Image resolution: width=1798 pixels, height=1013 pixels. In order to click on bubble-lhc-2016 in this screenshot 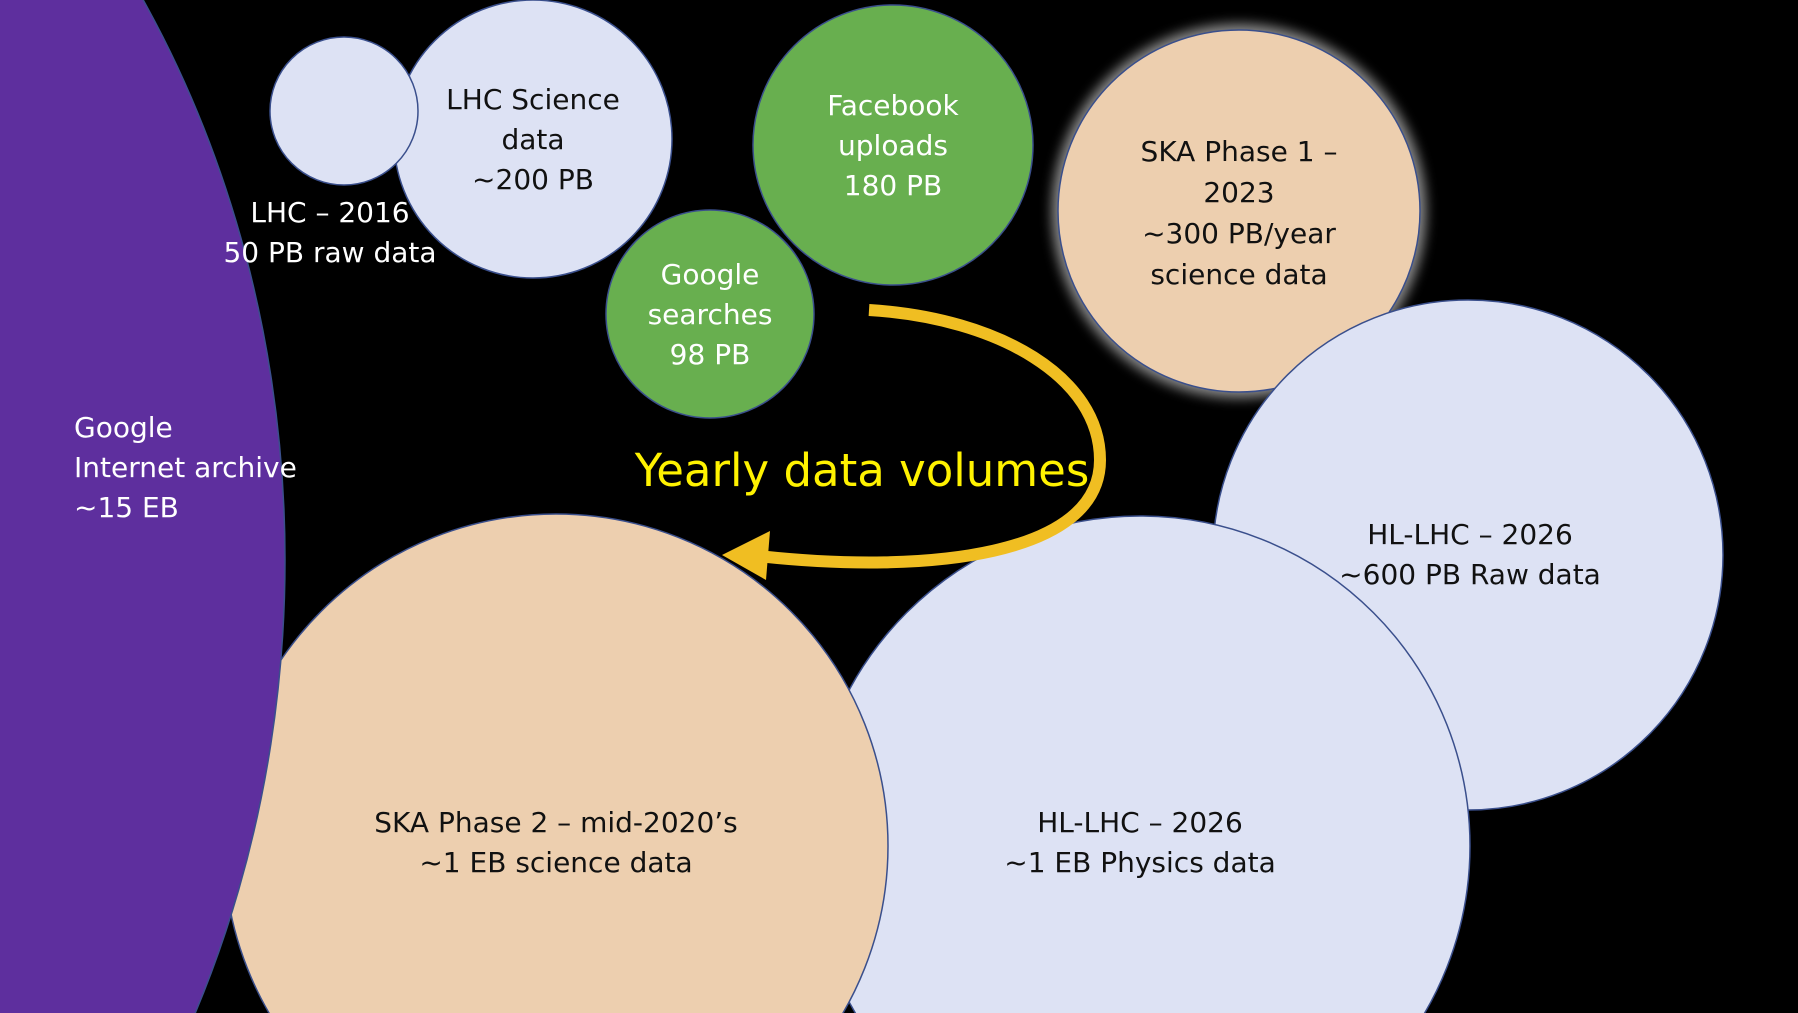, I will do `click(344, 111)`.